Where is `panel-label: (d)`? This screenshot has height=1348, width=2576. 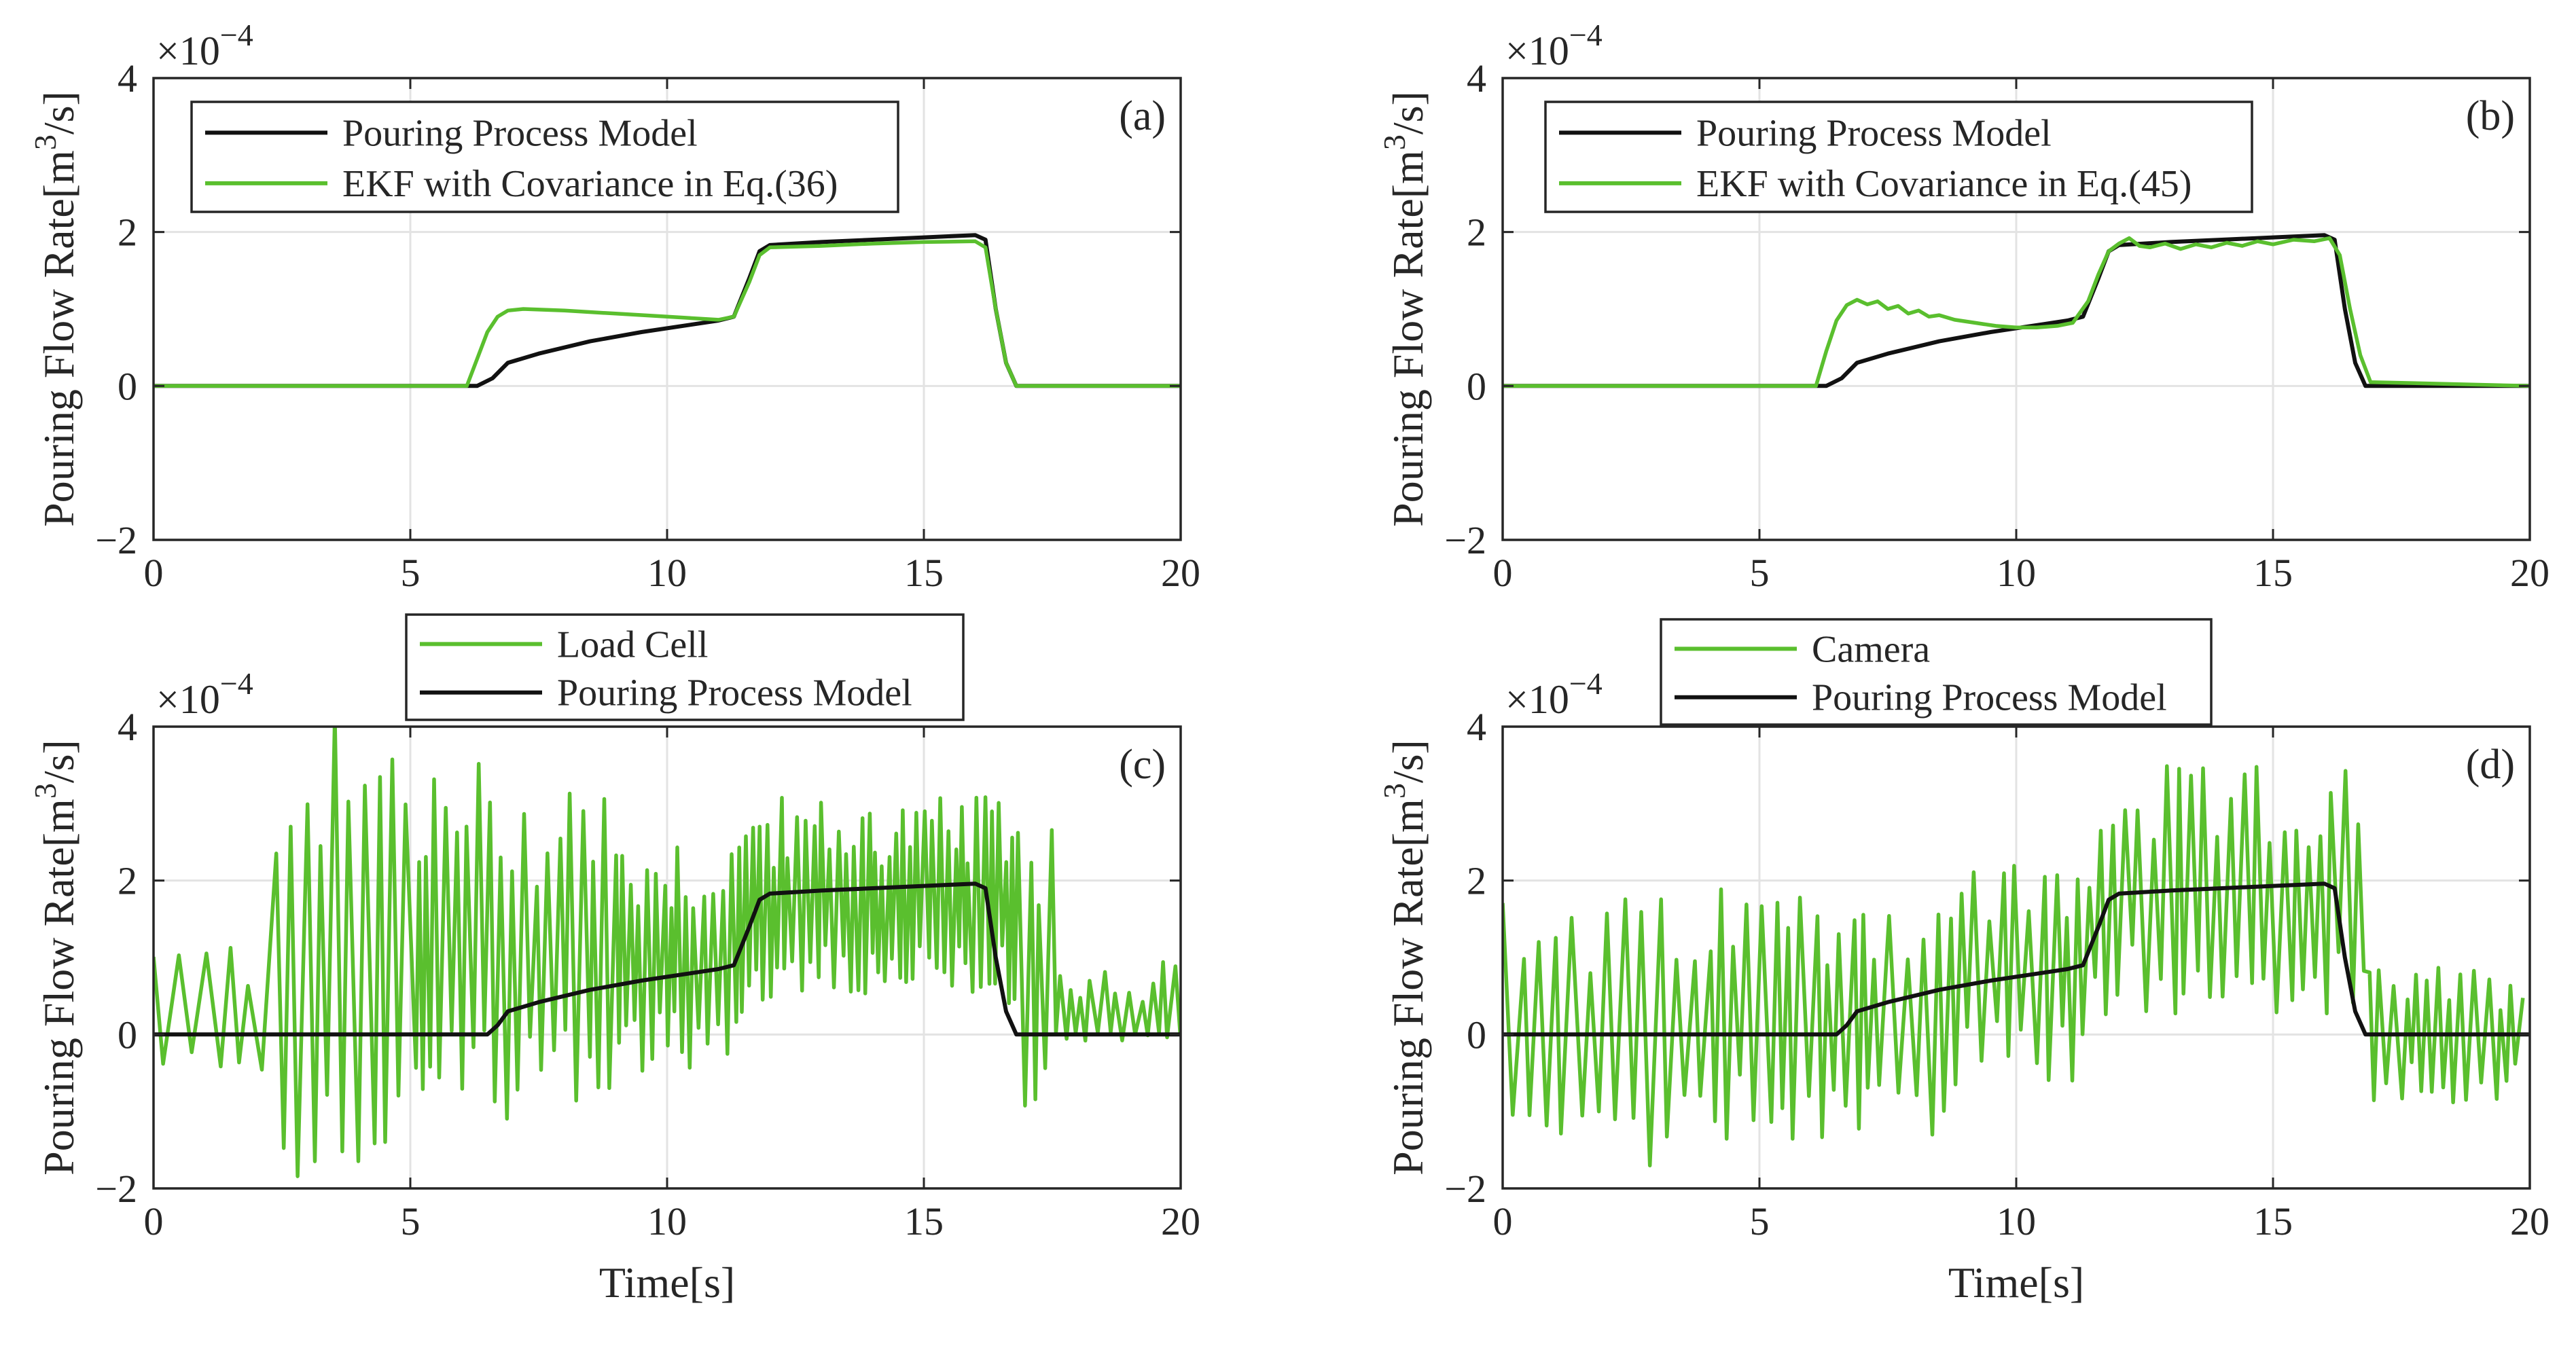 panel-label: (d) is located at coordinates (2490, 765).